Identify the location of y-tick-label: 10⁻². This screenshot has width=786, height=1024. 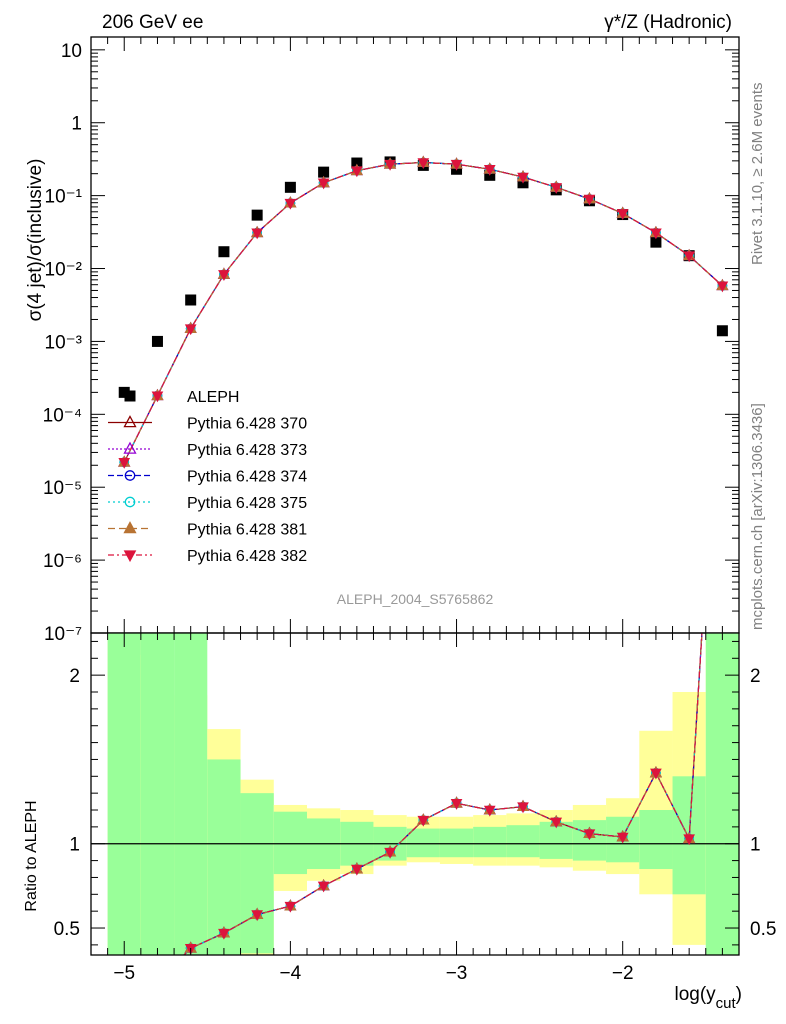
(64, 270).